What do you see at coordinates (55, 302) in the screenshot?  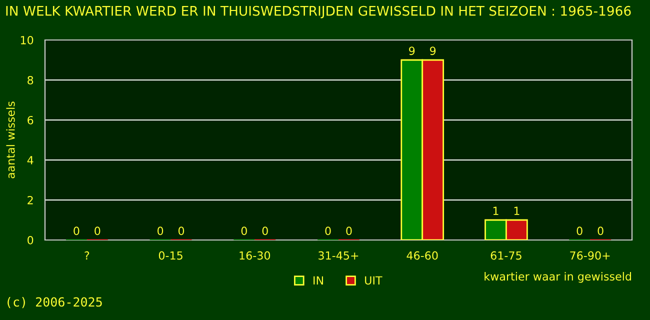 I see `text: (c) 2006-2025` at bounding box center [55, 302].